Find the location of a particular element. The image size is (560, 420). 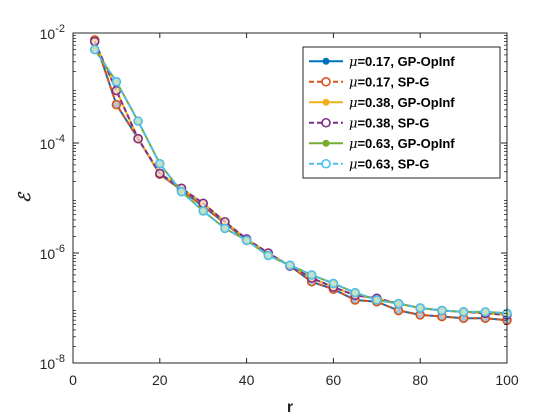

legend-item: μ=0.63, GP-OpInf is located at coordinates (382, 144).